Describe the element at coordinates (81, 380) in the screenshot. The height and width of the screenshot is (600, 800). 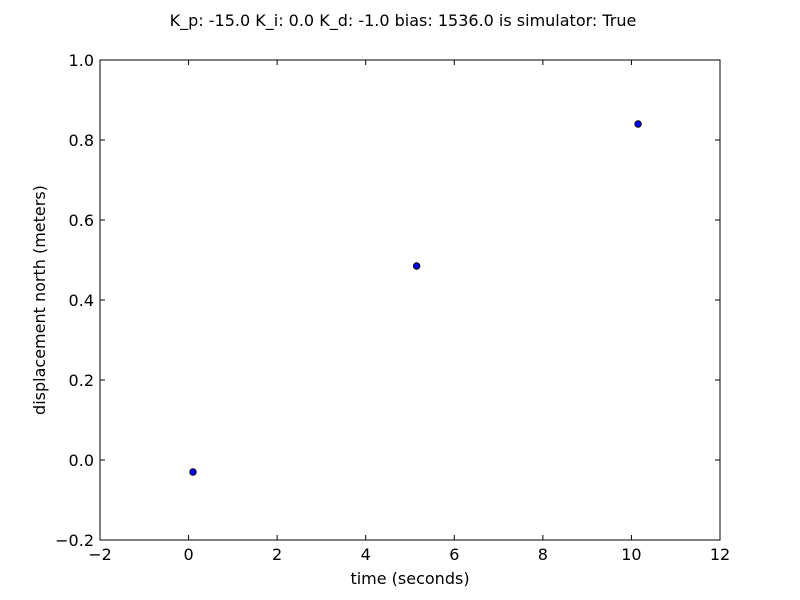
I see `y-tick-label: 0.2` at that location.